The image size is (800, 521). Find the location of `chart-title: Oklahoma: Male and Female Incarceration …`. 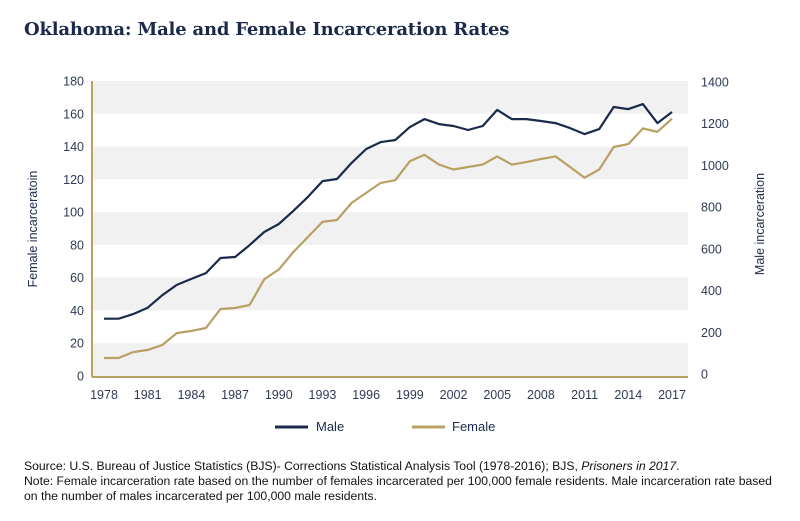

chart-title: Oklahoma: Male and Female Incarceration … is located at coordinates (267, 29).